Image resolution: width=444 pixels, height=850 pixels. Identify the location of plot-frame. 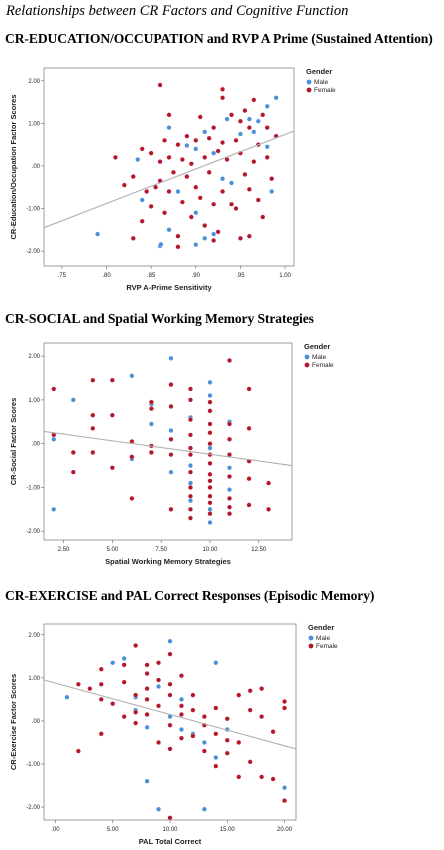
(168, 441).